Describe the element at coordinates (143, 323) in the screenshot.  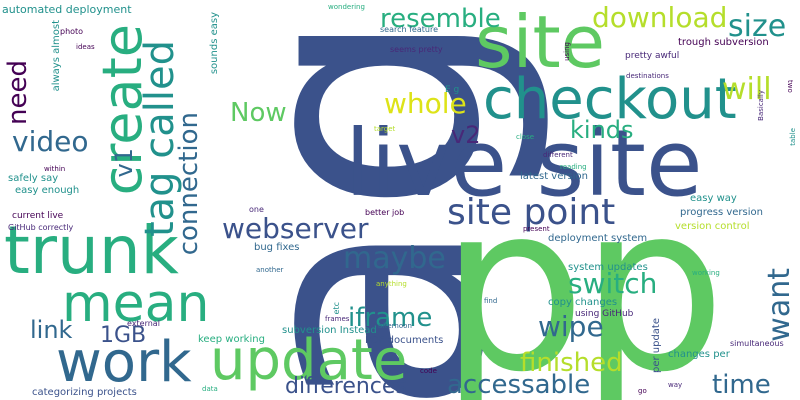
I see `cloud-word: external` at that location.